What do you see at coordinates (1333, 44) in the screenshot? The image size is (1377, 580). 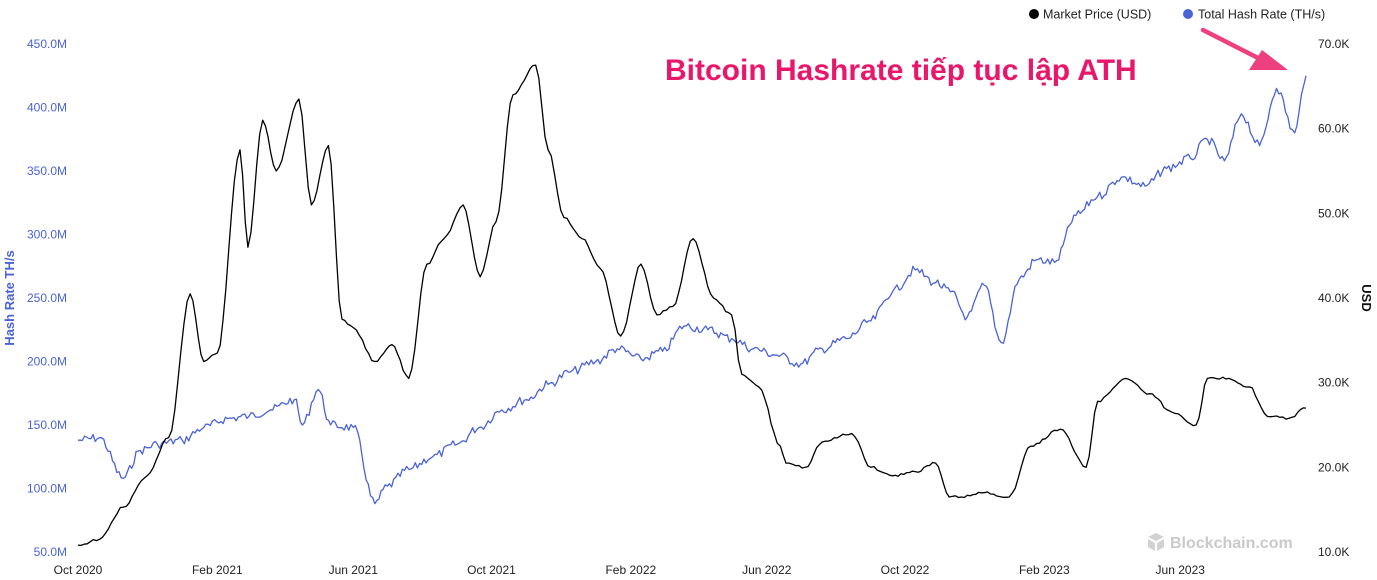 I see `right-y-tick-label: 70.0K` at bounding box center [1333, 44].